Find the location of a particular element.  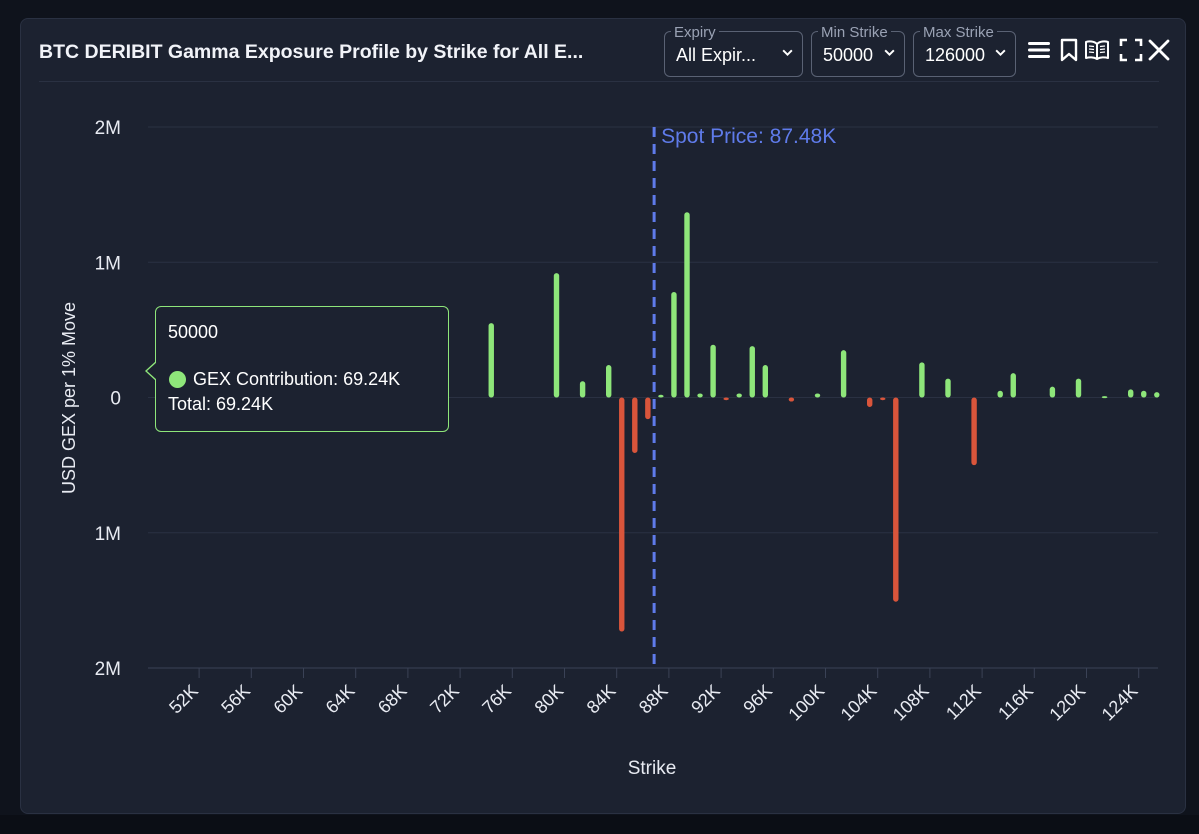

x-tick-label: 76K is located at coordinates (496, 699).